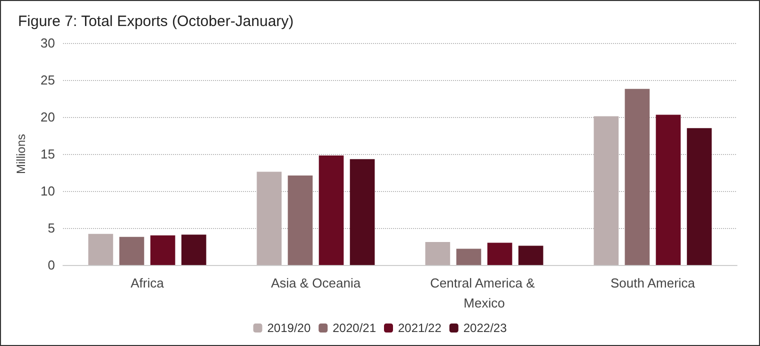 Image resolution: width=760 pixels, height=346 pixels. What do you see at coordinates (289, 328) in the screenshot?
I see `legend-label: 2019/20` at bounding box center [289, 328].